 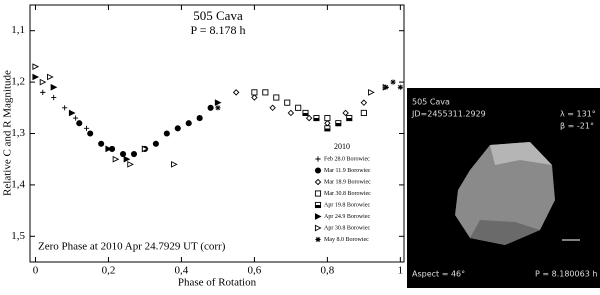 What do you see at coordinates (347, 194) in the screenshot?
I see `legend-label: Mar 30.8 Borowiec` at bounding box center [347, 194].